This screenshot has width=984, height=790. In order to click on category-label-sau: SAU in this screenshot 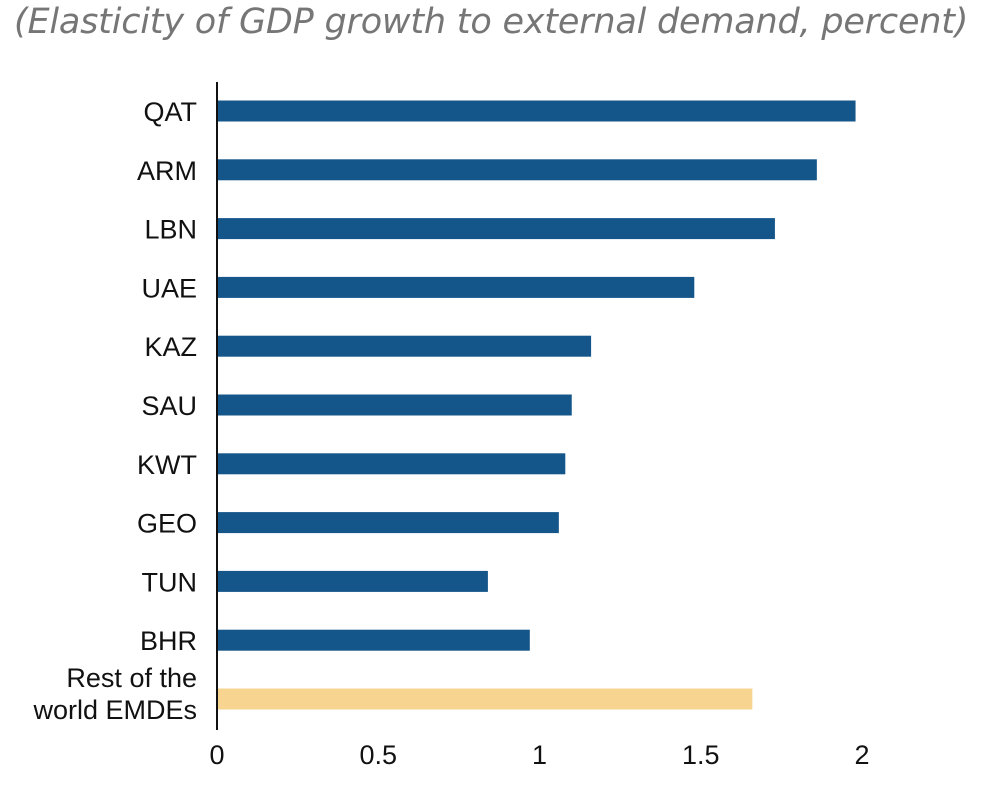, I will do `click(169, 406)`.